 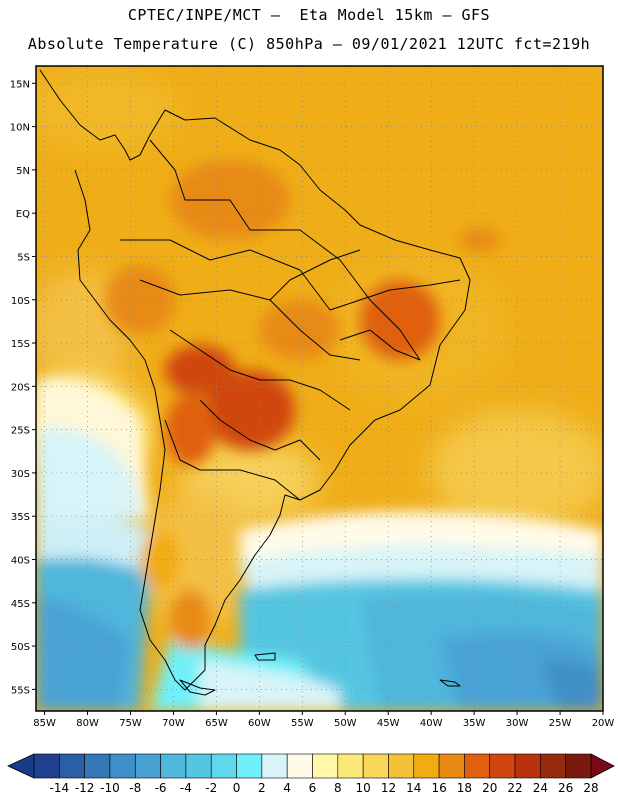 What do you see at coordinates (345, 723) in the screenshot?
I see `lon-tick-label: 50W` at bounding box center [345, 723].